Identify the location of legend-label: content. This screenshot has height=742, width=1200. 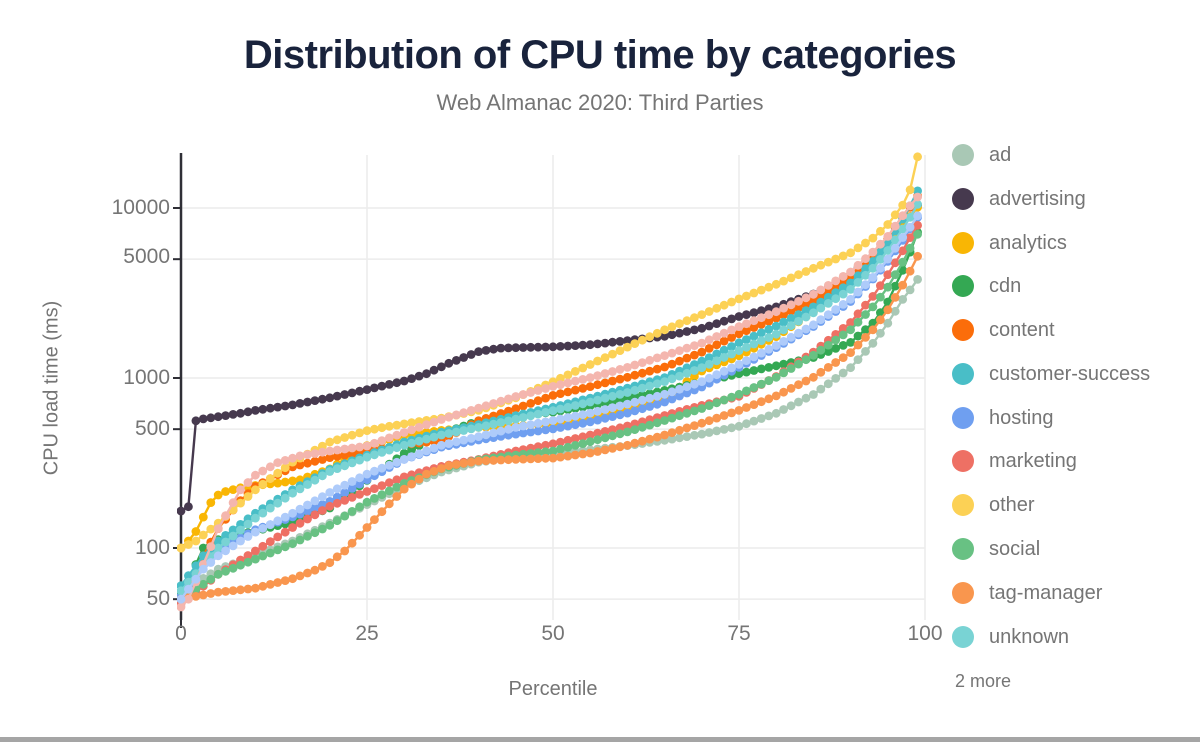
(1022, 329).